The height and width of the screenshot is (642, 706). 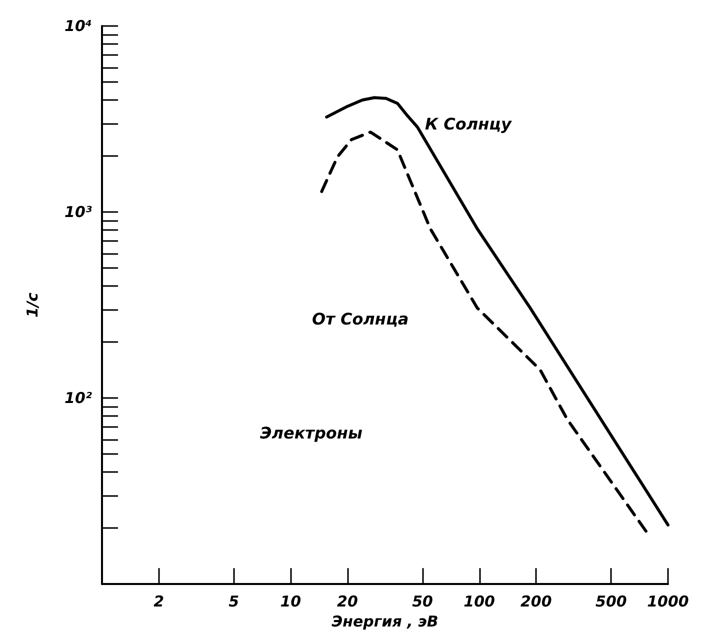 I want to click on annotation: От Солнца, so click(x=360, y=319).